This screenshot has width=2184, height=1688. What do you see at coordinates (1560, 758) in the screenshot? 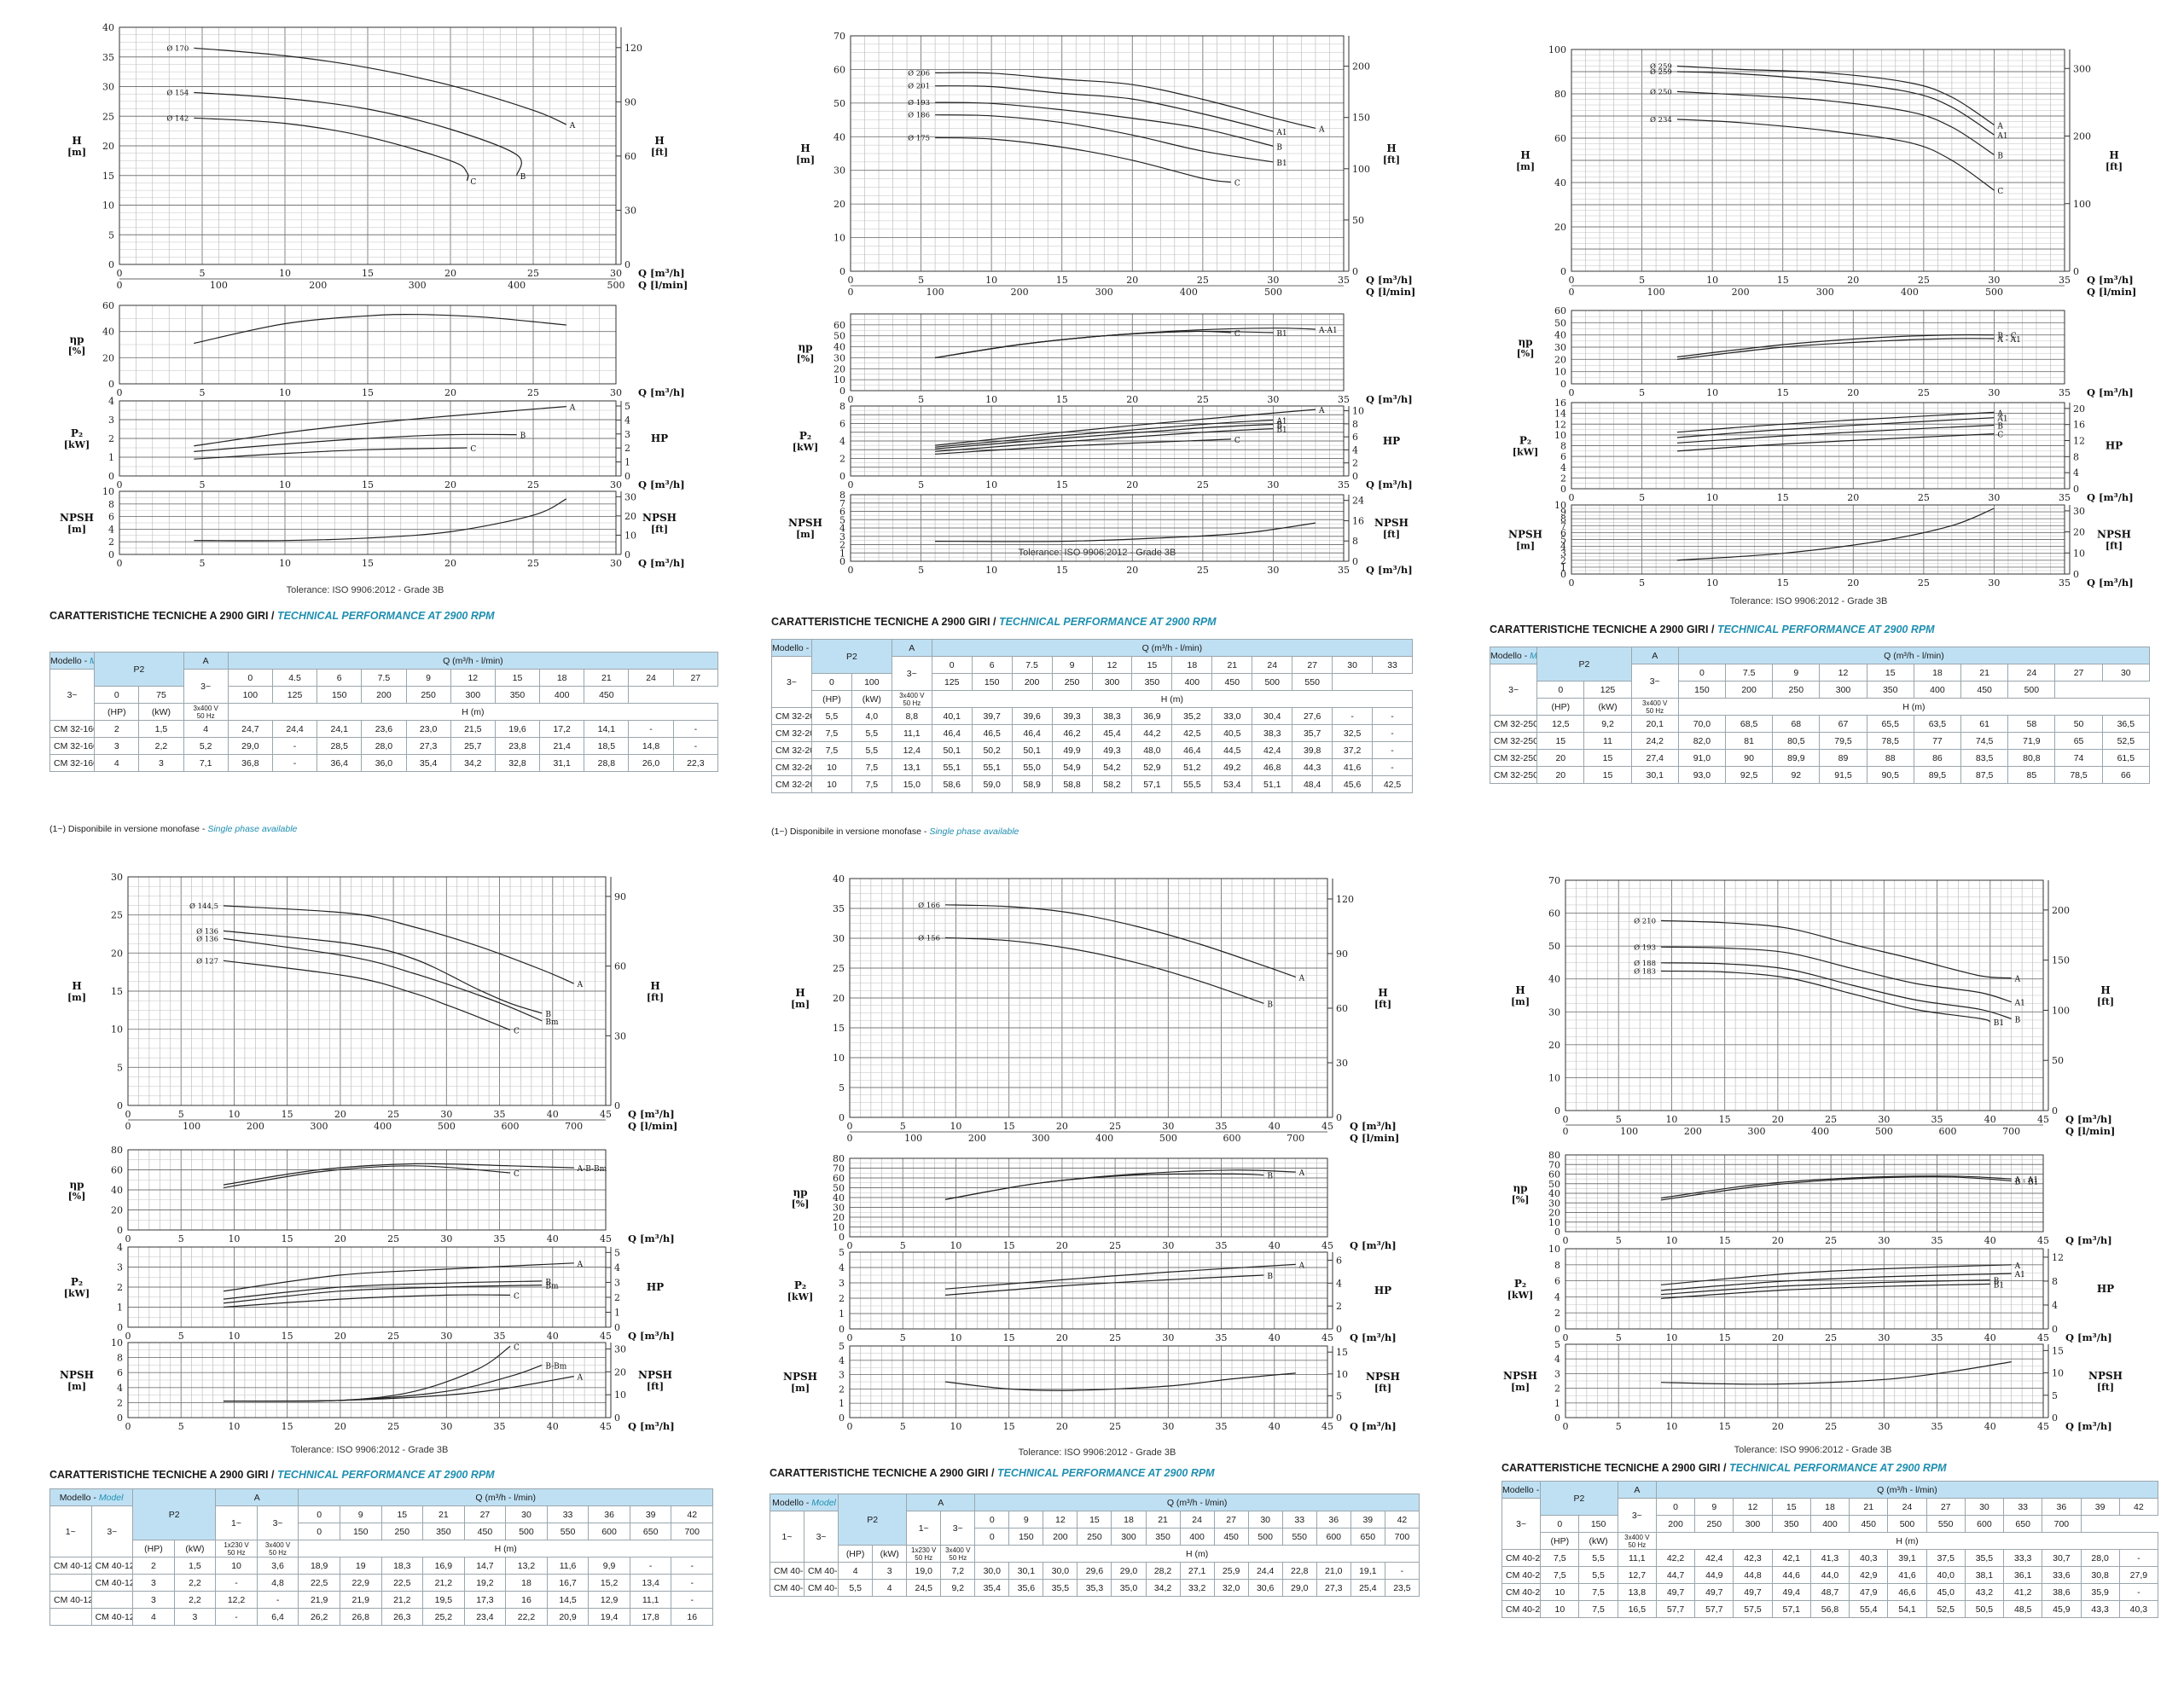
I see `hp-value: 20` at bounding box center [1560, 758].